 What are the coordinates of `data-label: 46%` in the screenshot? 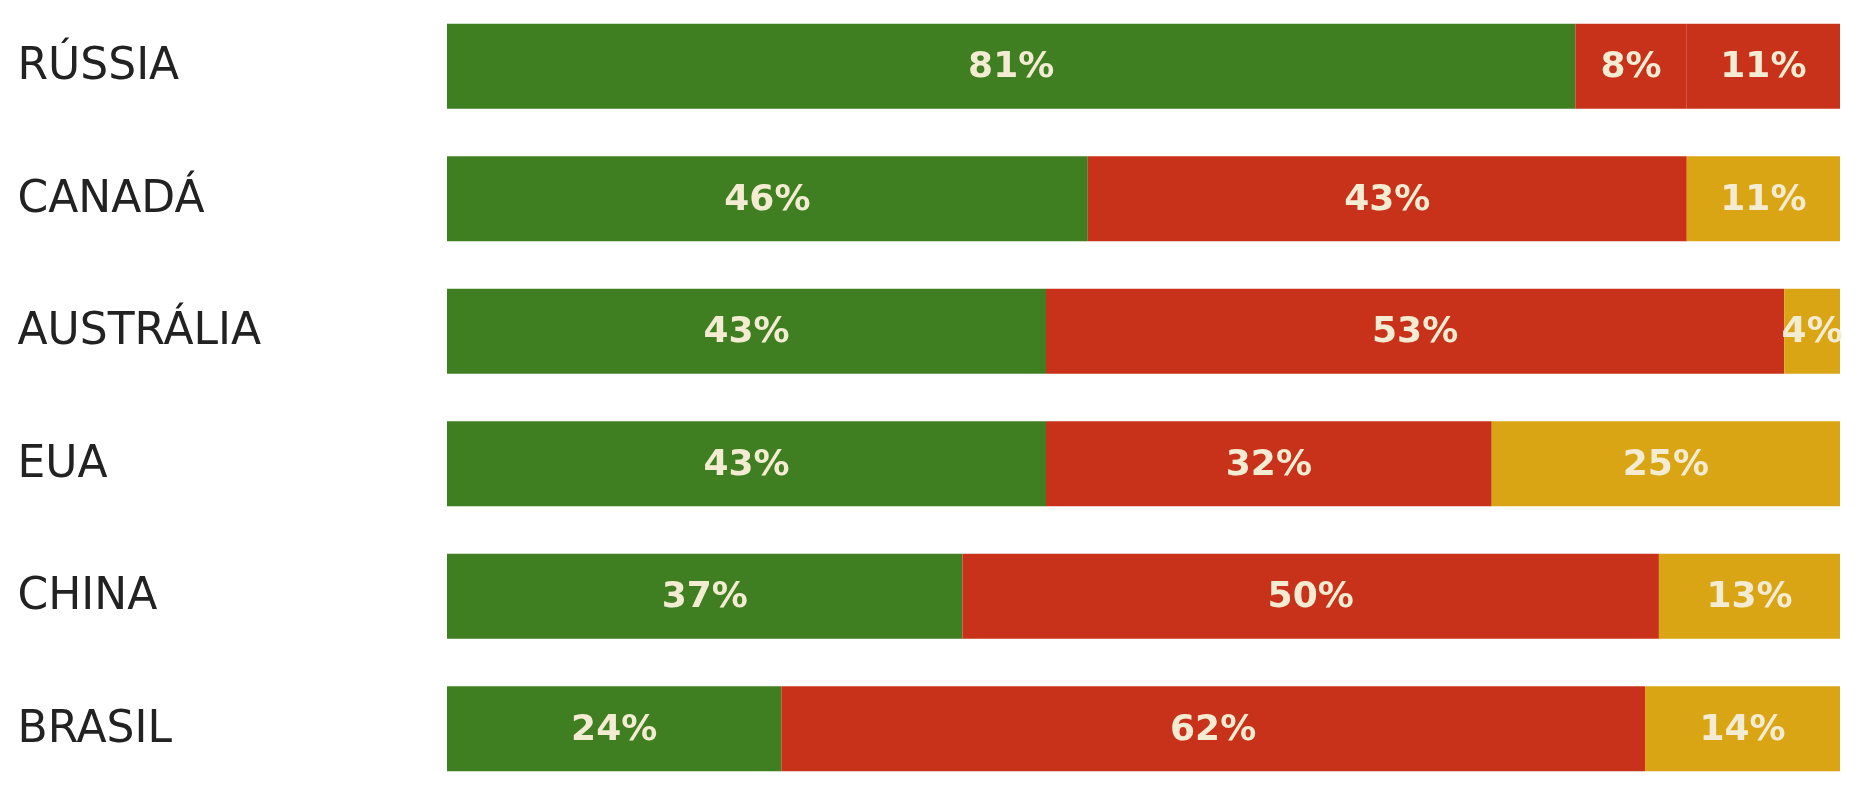 It's located at (767, 197).